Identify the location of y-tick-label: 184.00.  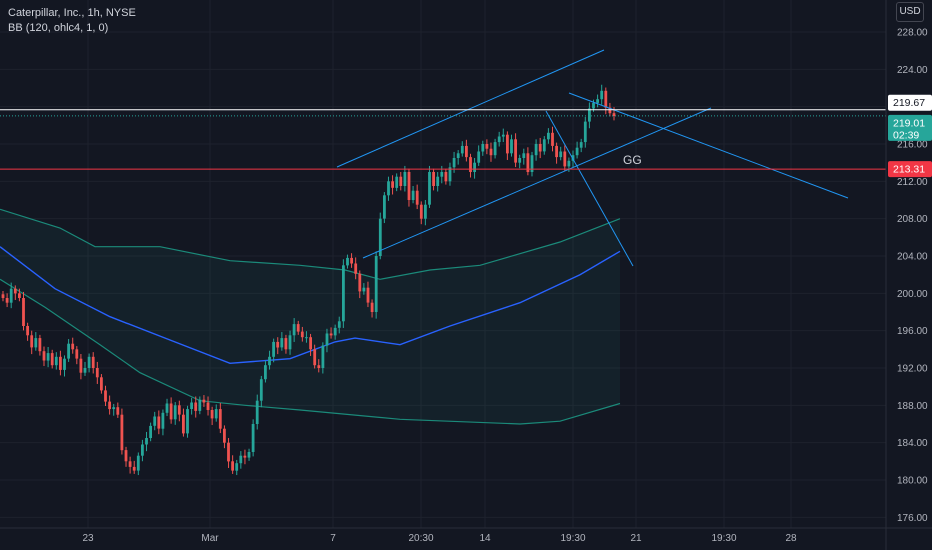
(912, 443).